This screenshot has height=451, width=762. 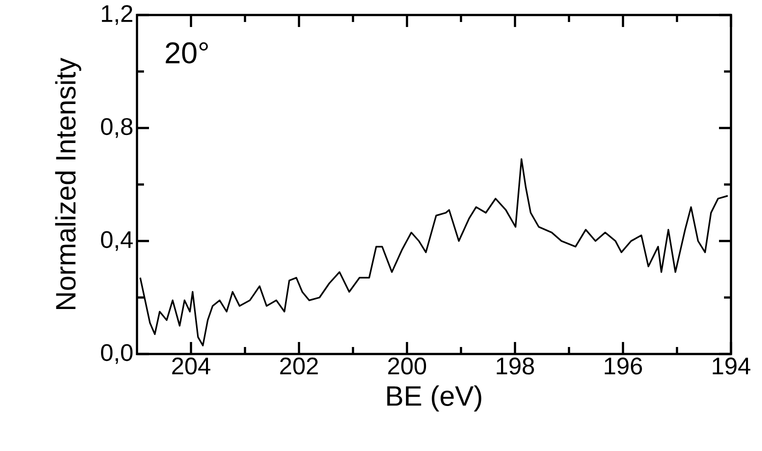 I want to click on y-tick-label: 0,0, so click(x=117, y=354).